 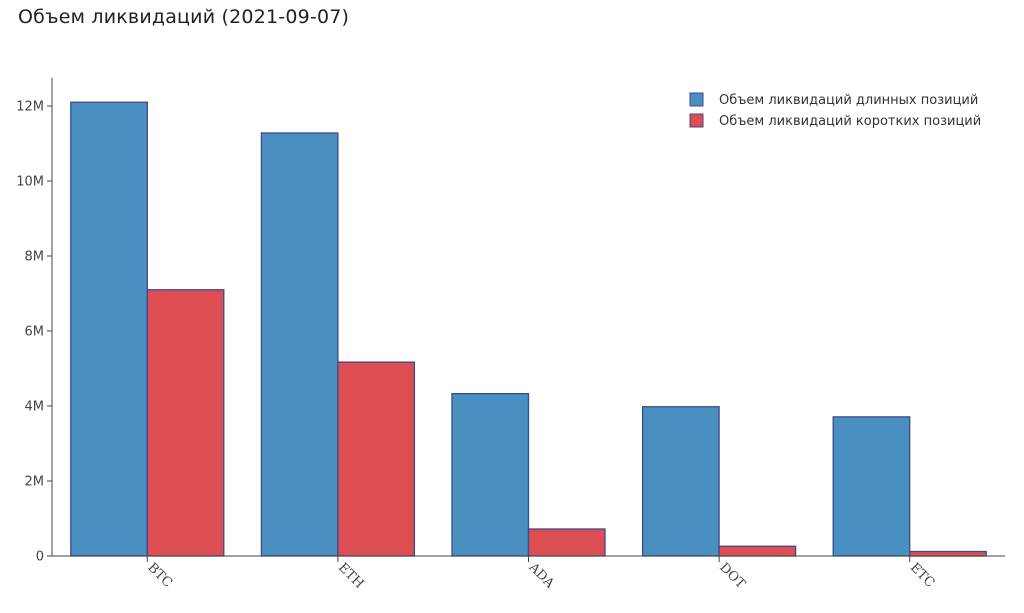 What do you see at coordinates (159, 575) in the screenshot?
I see `x-tick-label-btc: BTC` at bounding box center [159, 575].